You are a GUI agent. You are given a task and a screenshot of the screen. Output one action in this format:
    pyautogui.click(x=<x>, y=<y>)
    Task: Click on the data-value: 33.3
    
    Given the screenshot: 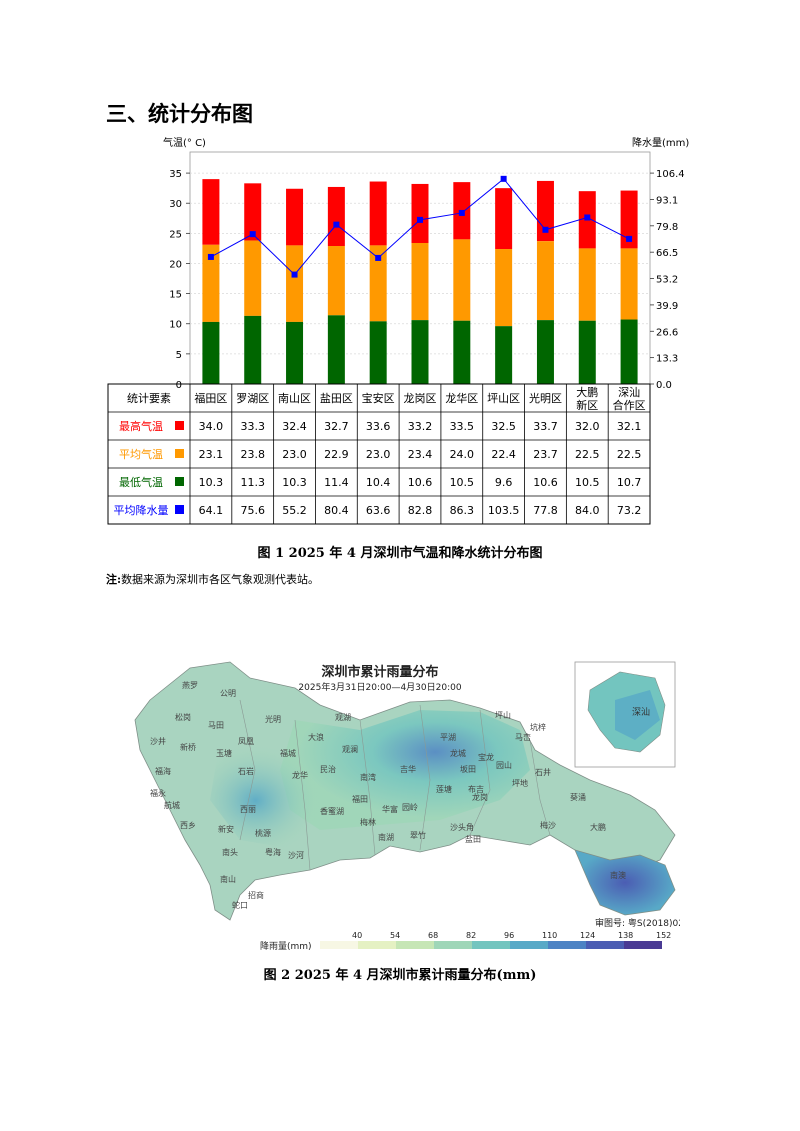 What is the action you would take?
    pyautogui.click(x=252, y=426)
    